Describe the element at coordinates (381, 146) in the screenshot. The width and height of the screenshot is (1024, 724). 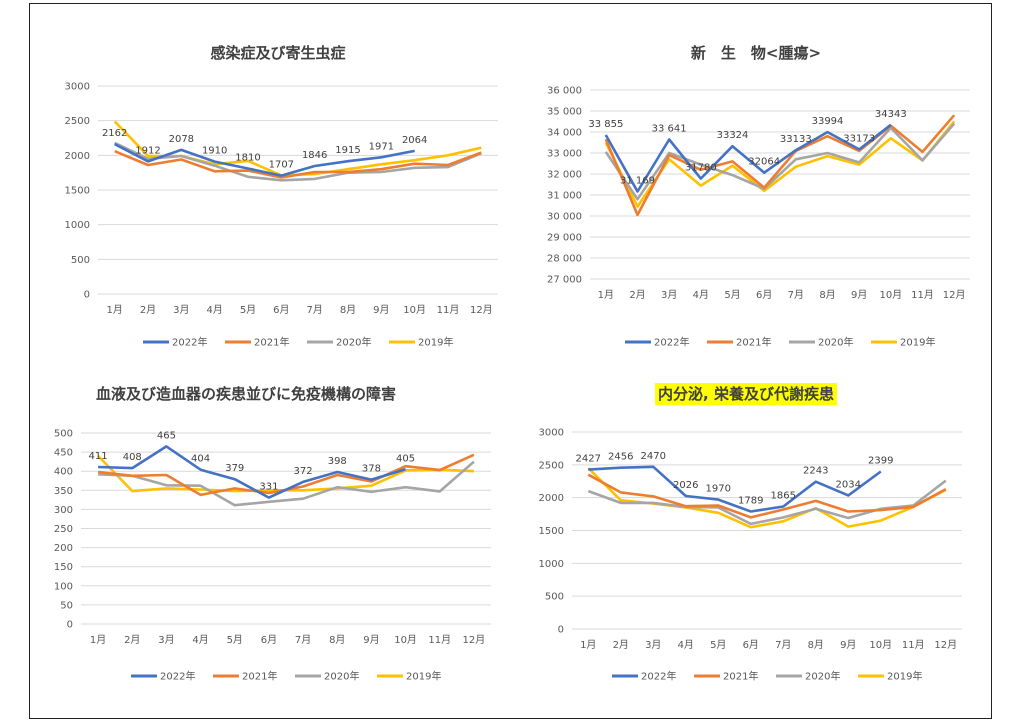
I see `data-label: 1971` at that location.